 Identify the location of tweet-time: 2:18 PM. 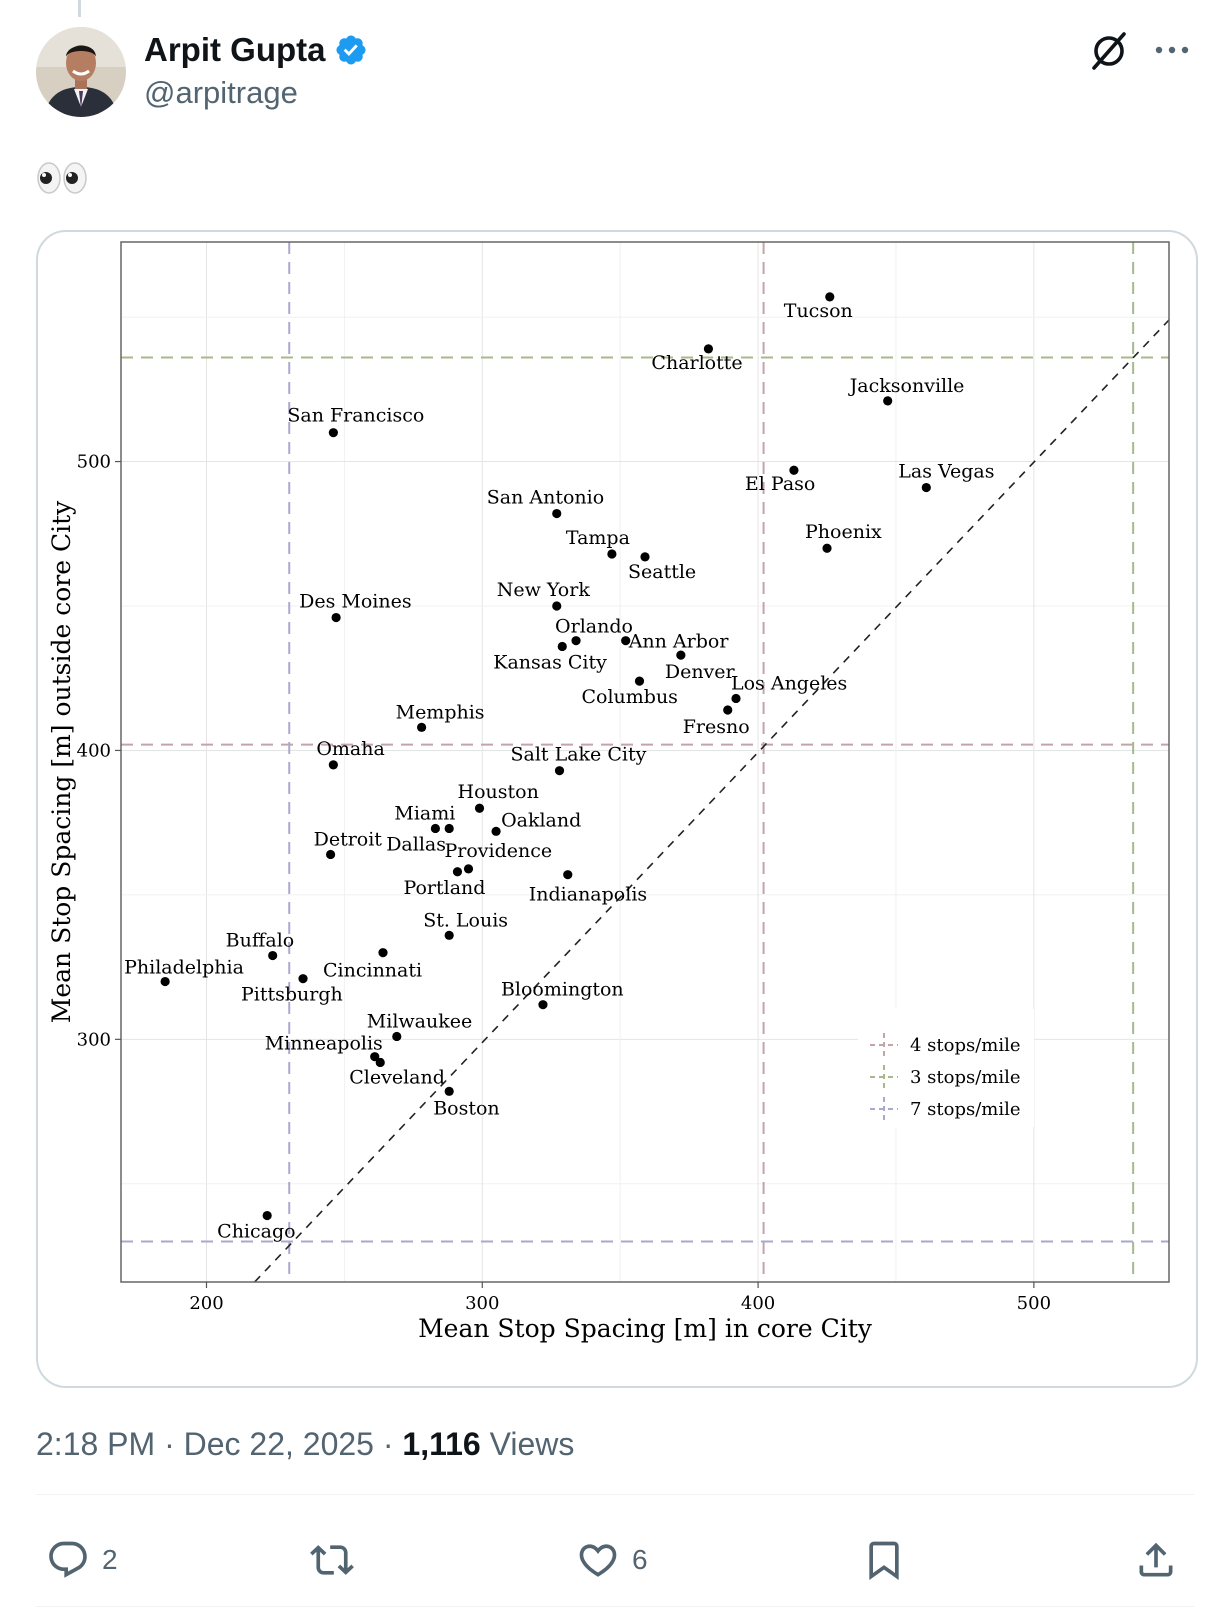
(96, 1444).